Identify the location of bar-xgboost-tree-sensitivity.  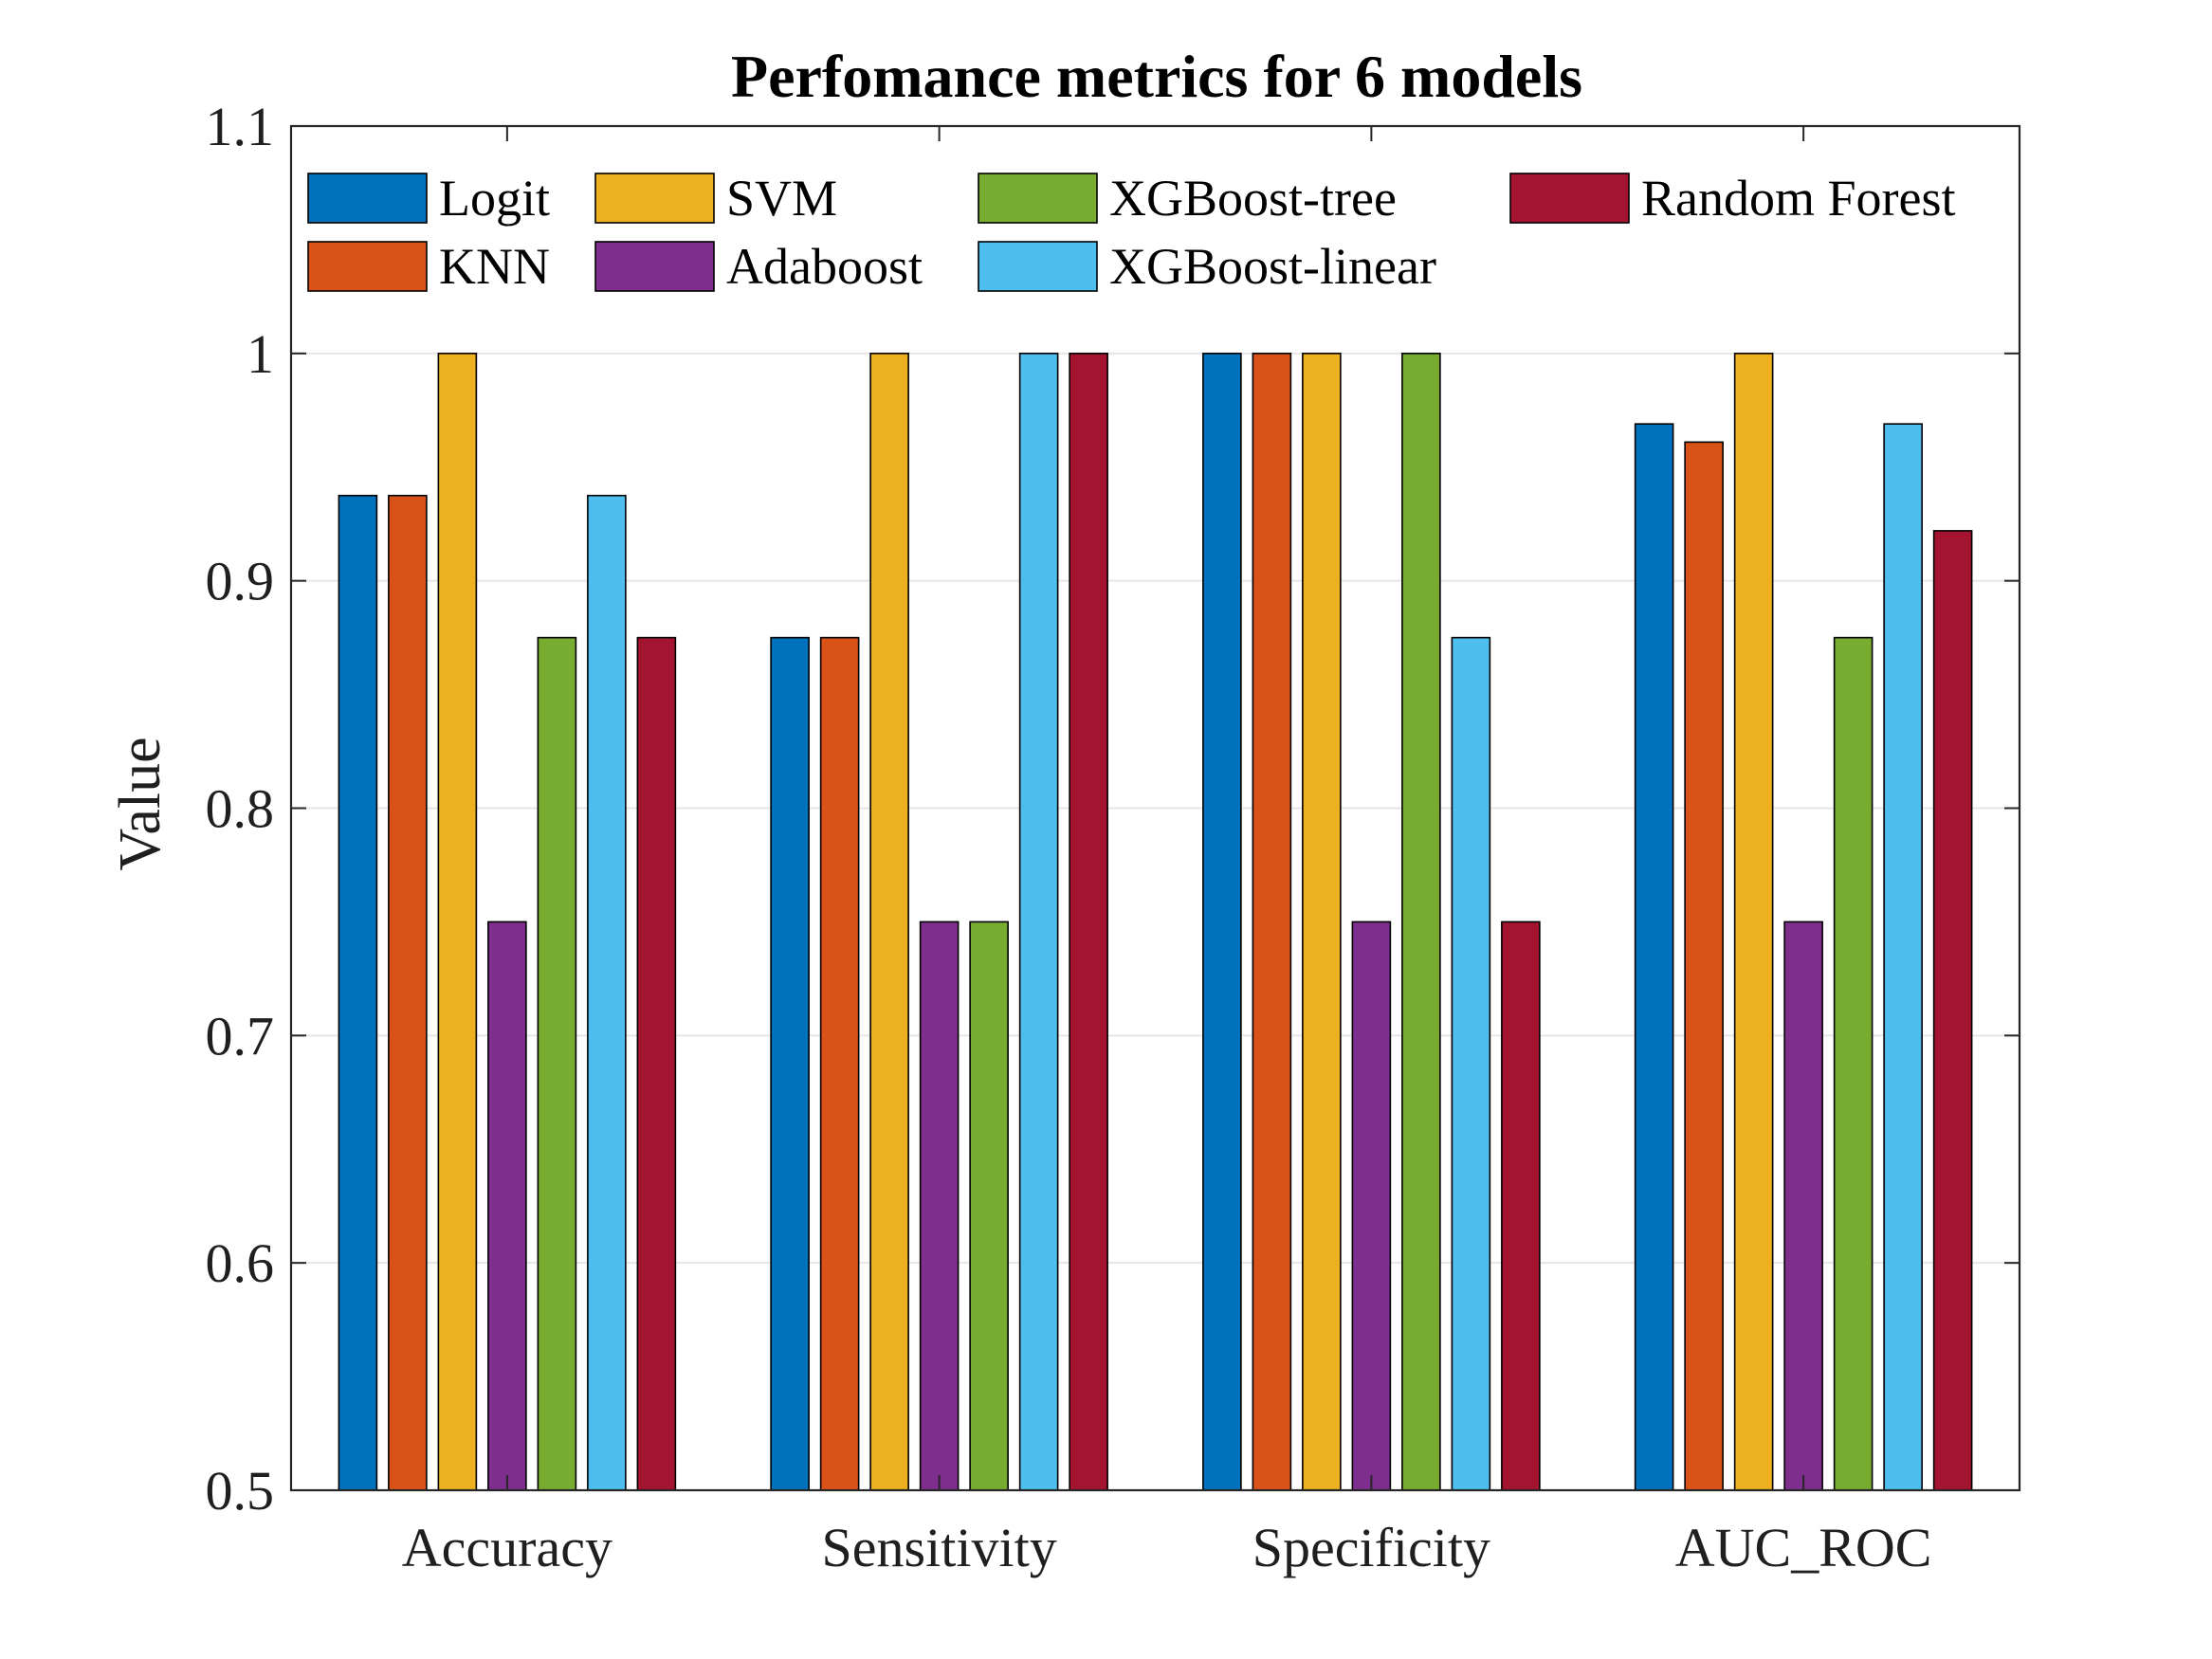
(989, 1206).